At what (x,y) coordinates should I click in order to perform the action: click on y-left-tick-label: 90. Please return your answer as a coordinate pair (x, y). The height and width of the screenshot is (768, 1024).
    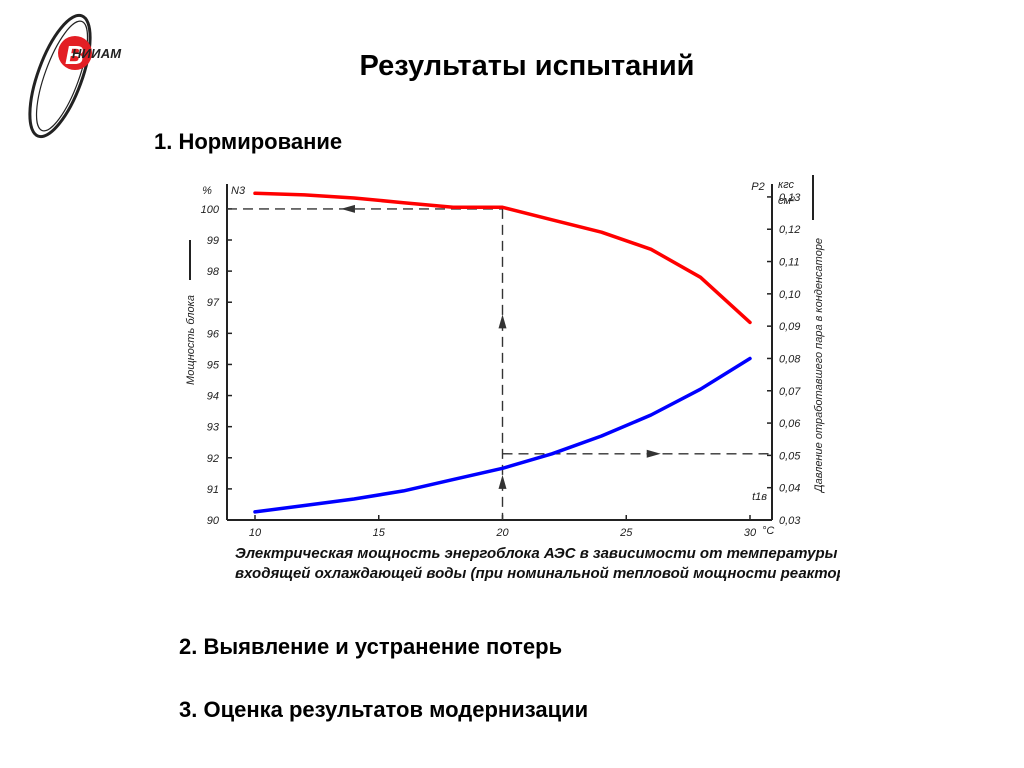
    Looking at the image, I should click on (213, 521).